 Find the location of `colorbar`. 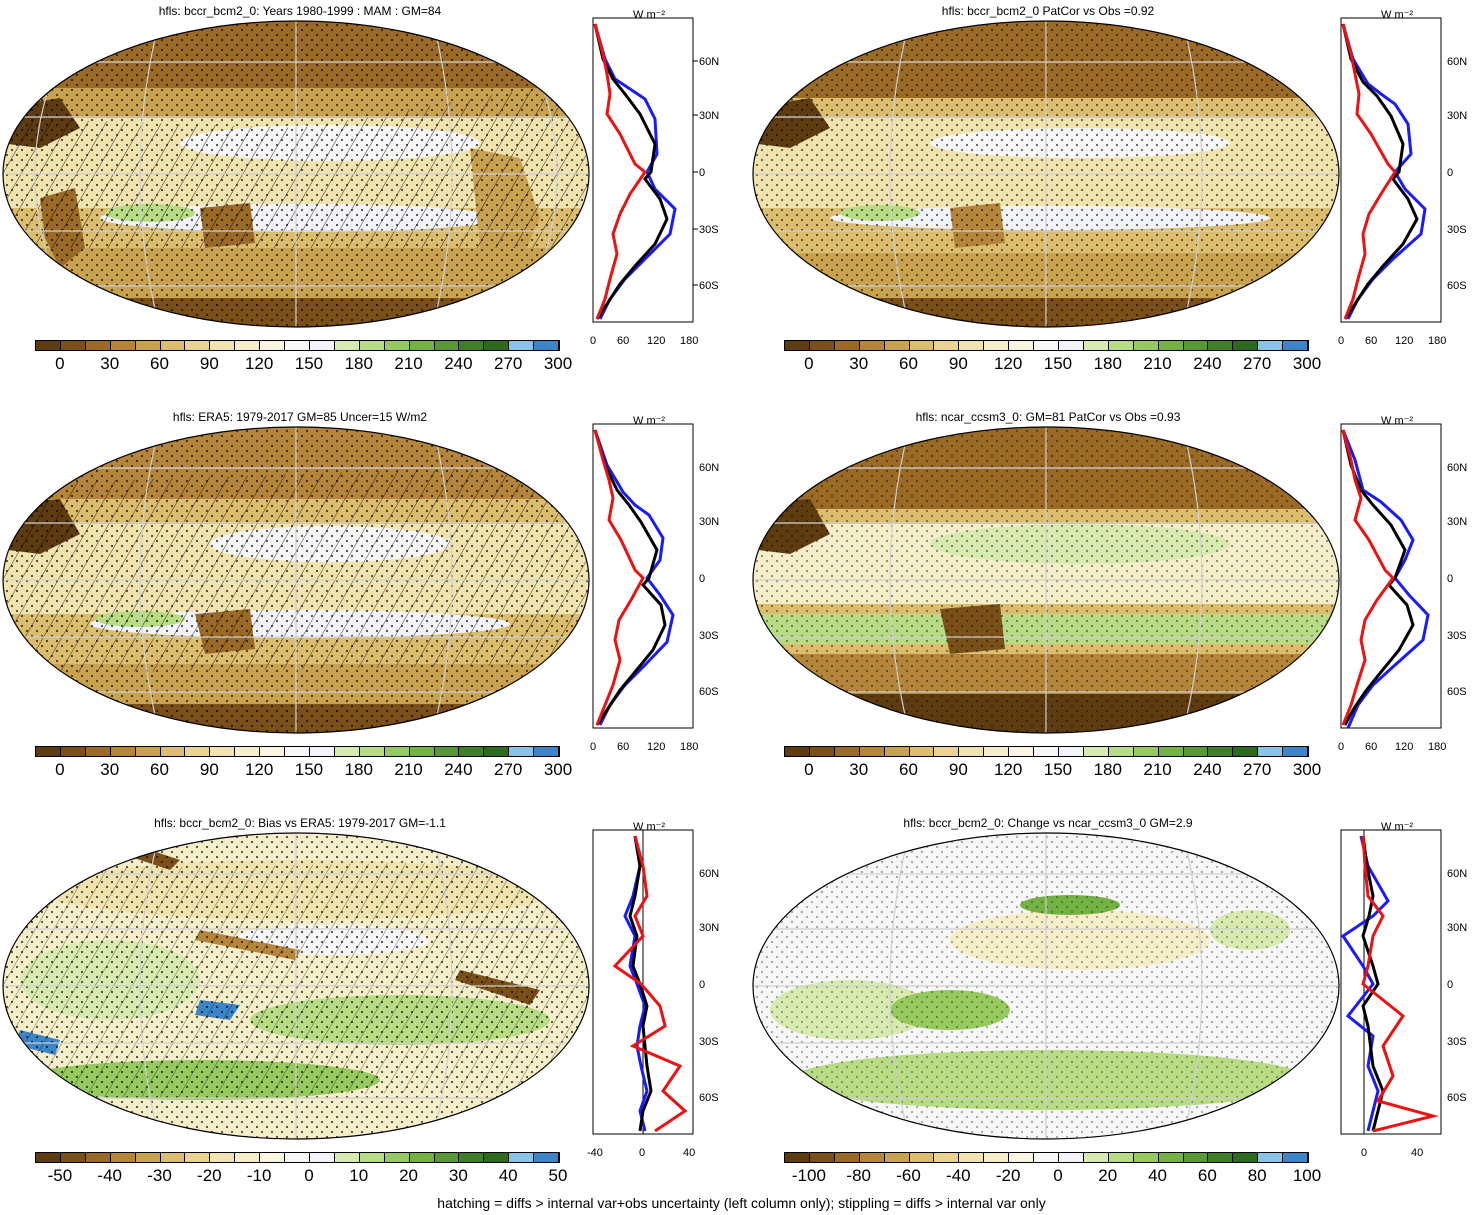

colorbar is located at coordinates (1046, 751).